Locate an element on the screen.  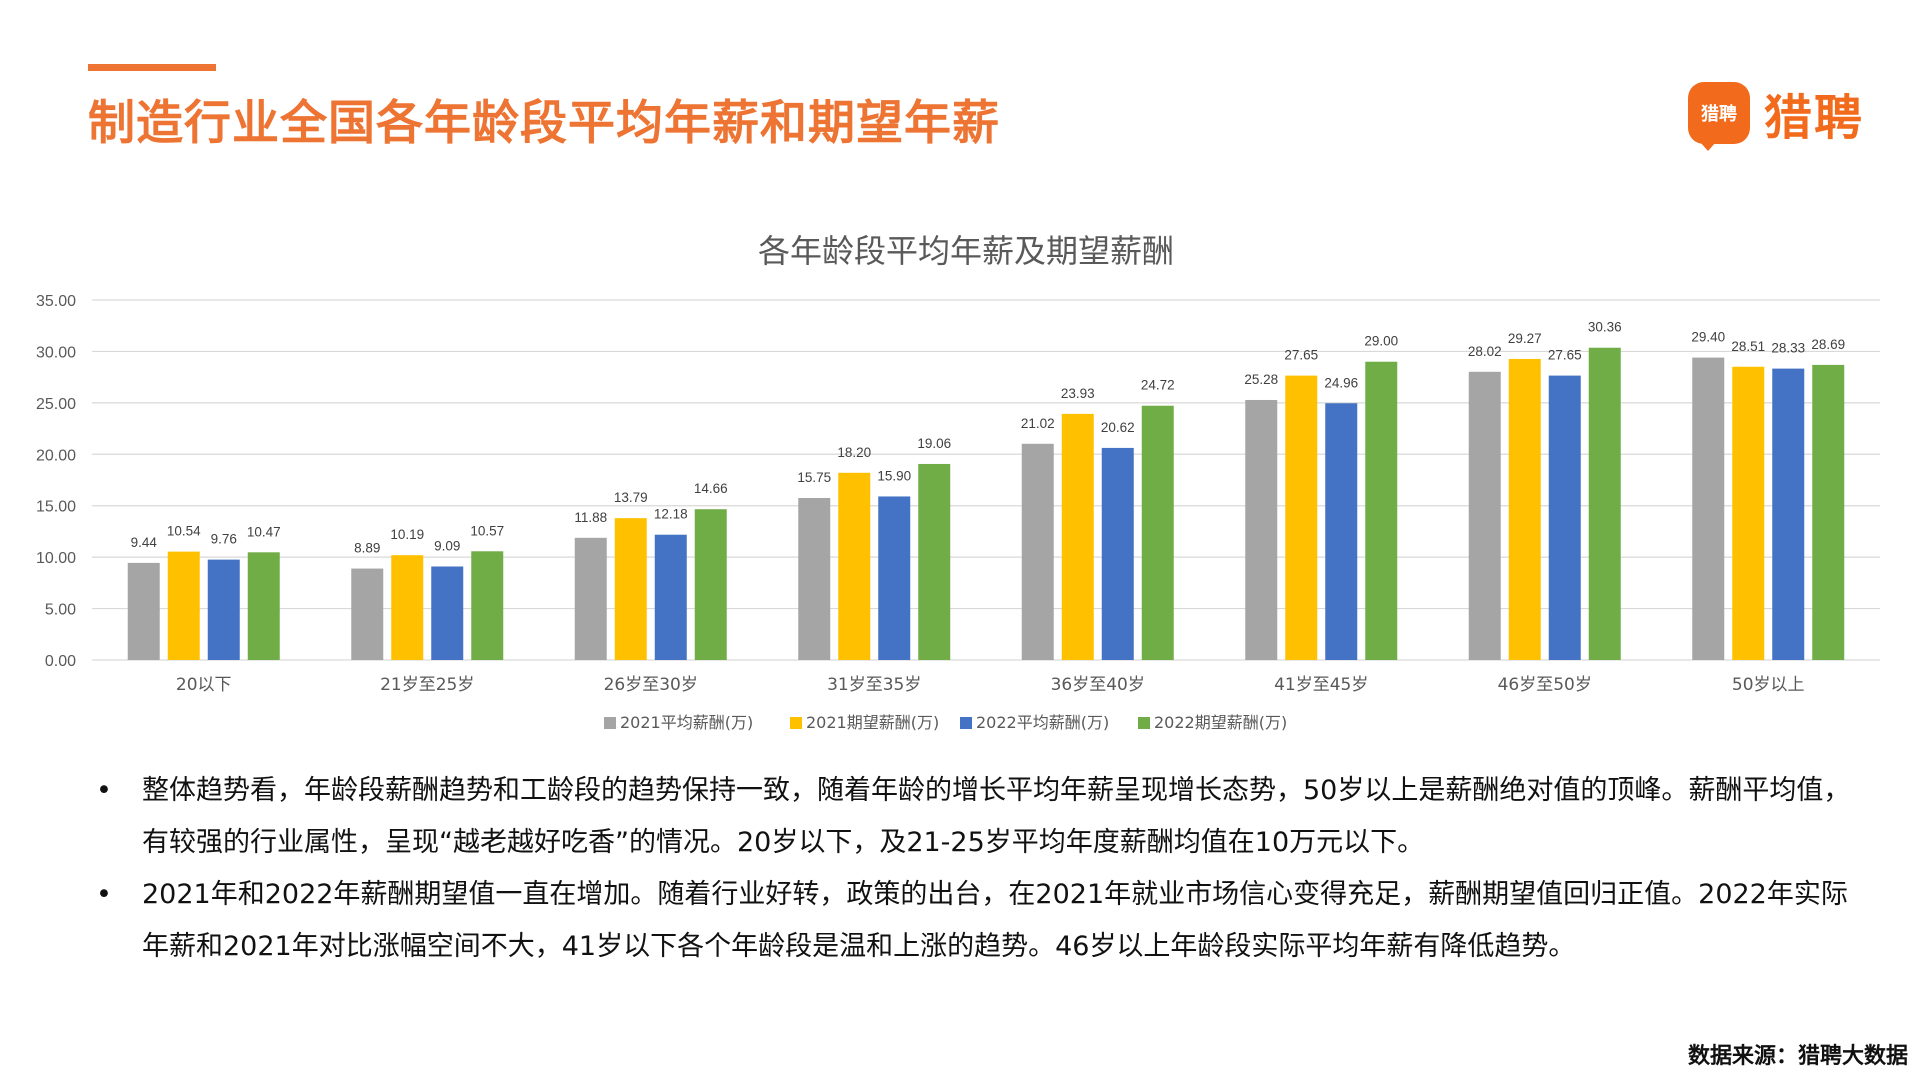
data-label: 12.18 is located at coordinates (671, 514).